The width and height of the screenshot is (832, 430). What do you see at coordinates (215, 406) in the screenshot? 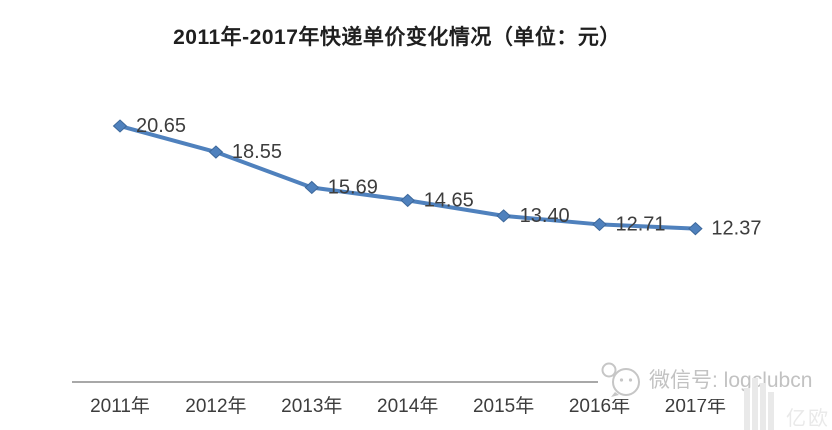
I see `x-axis-tick-label: 2012年` at bounding box center [215, 406].